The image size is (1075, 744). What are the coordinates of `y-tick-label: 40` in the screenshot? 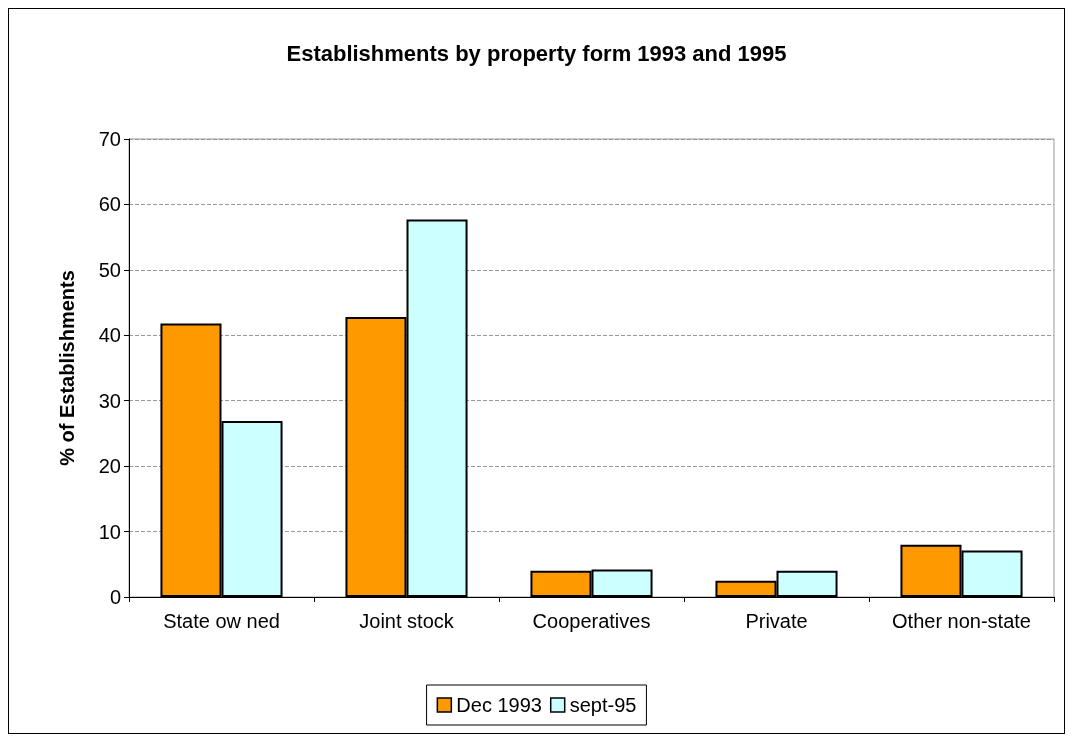 It's located at (109, 335).